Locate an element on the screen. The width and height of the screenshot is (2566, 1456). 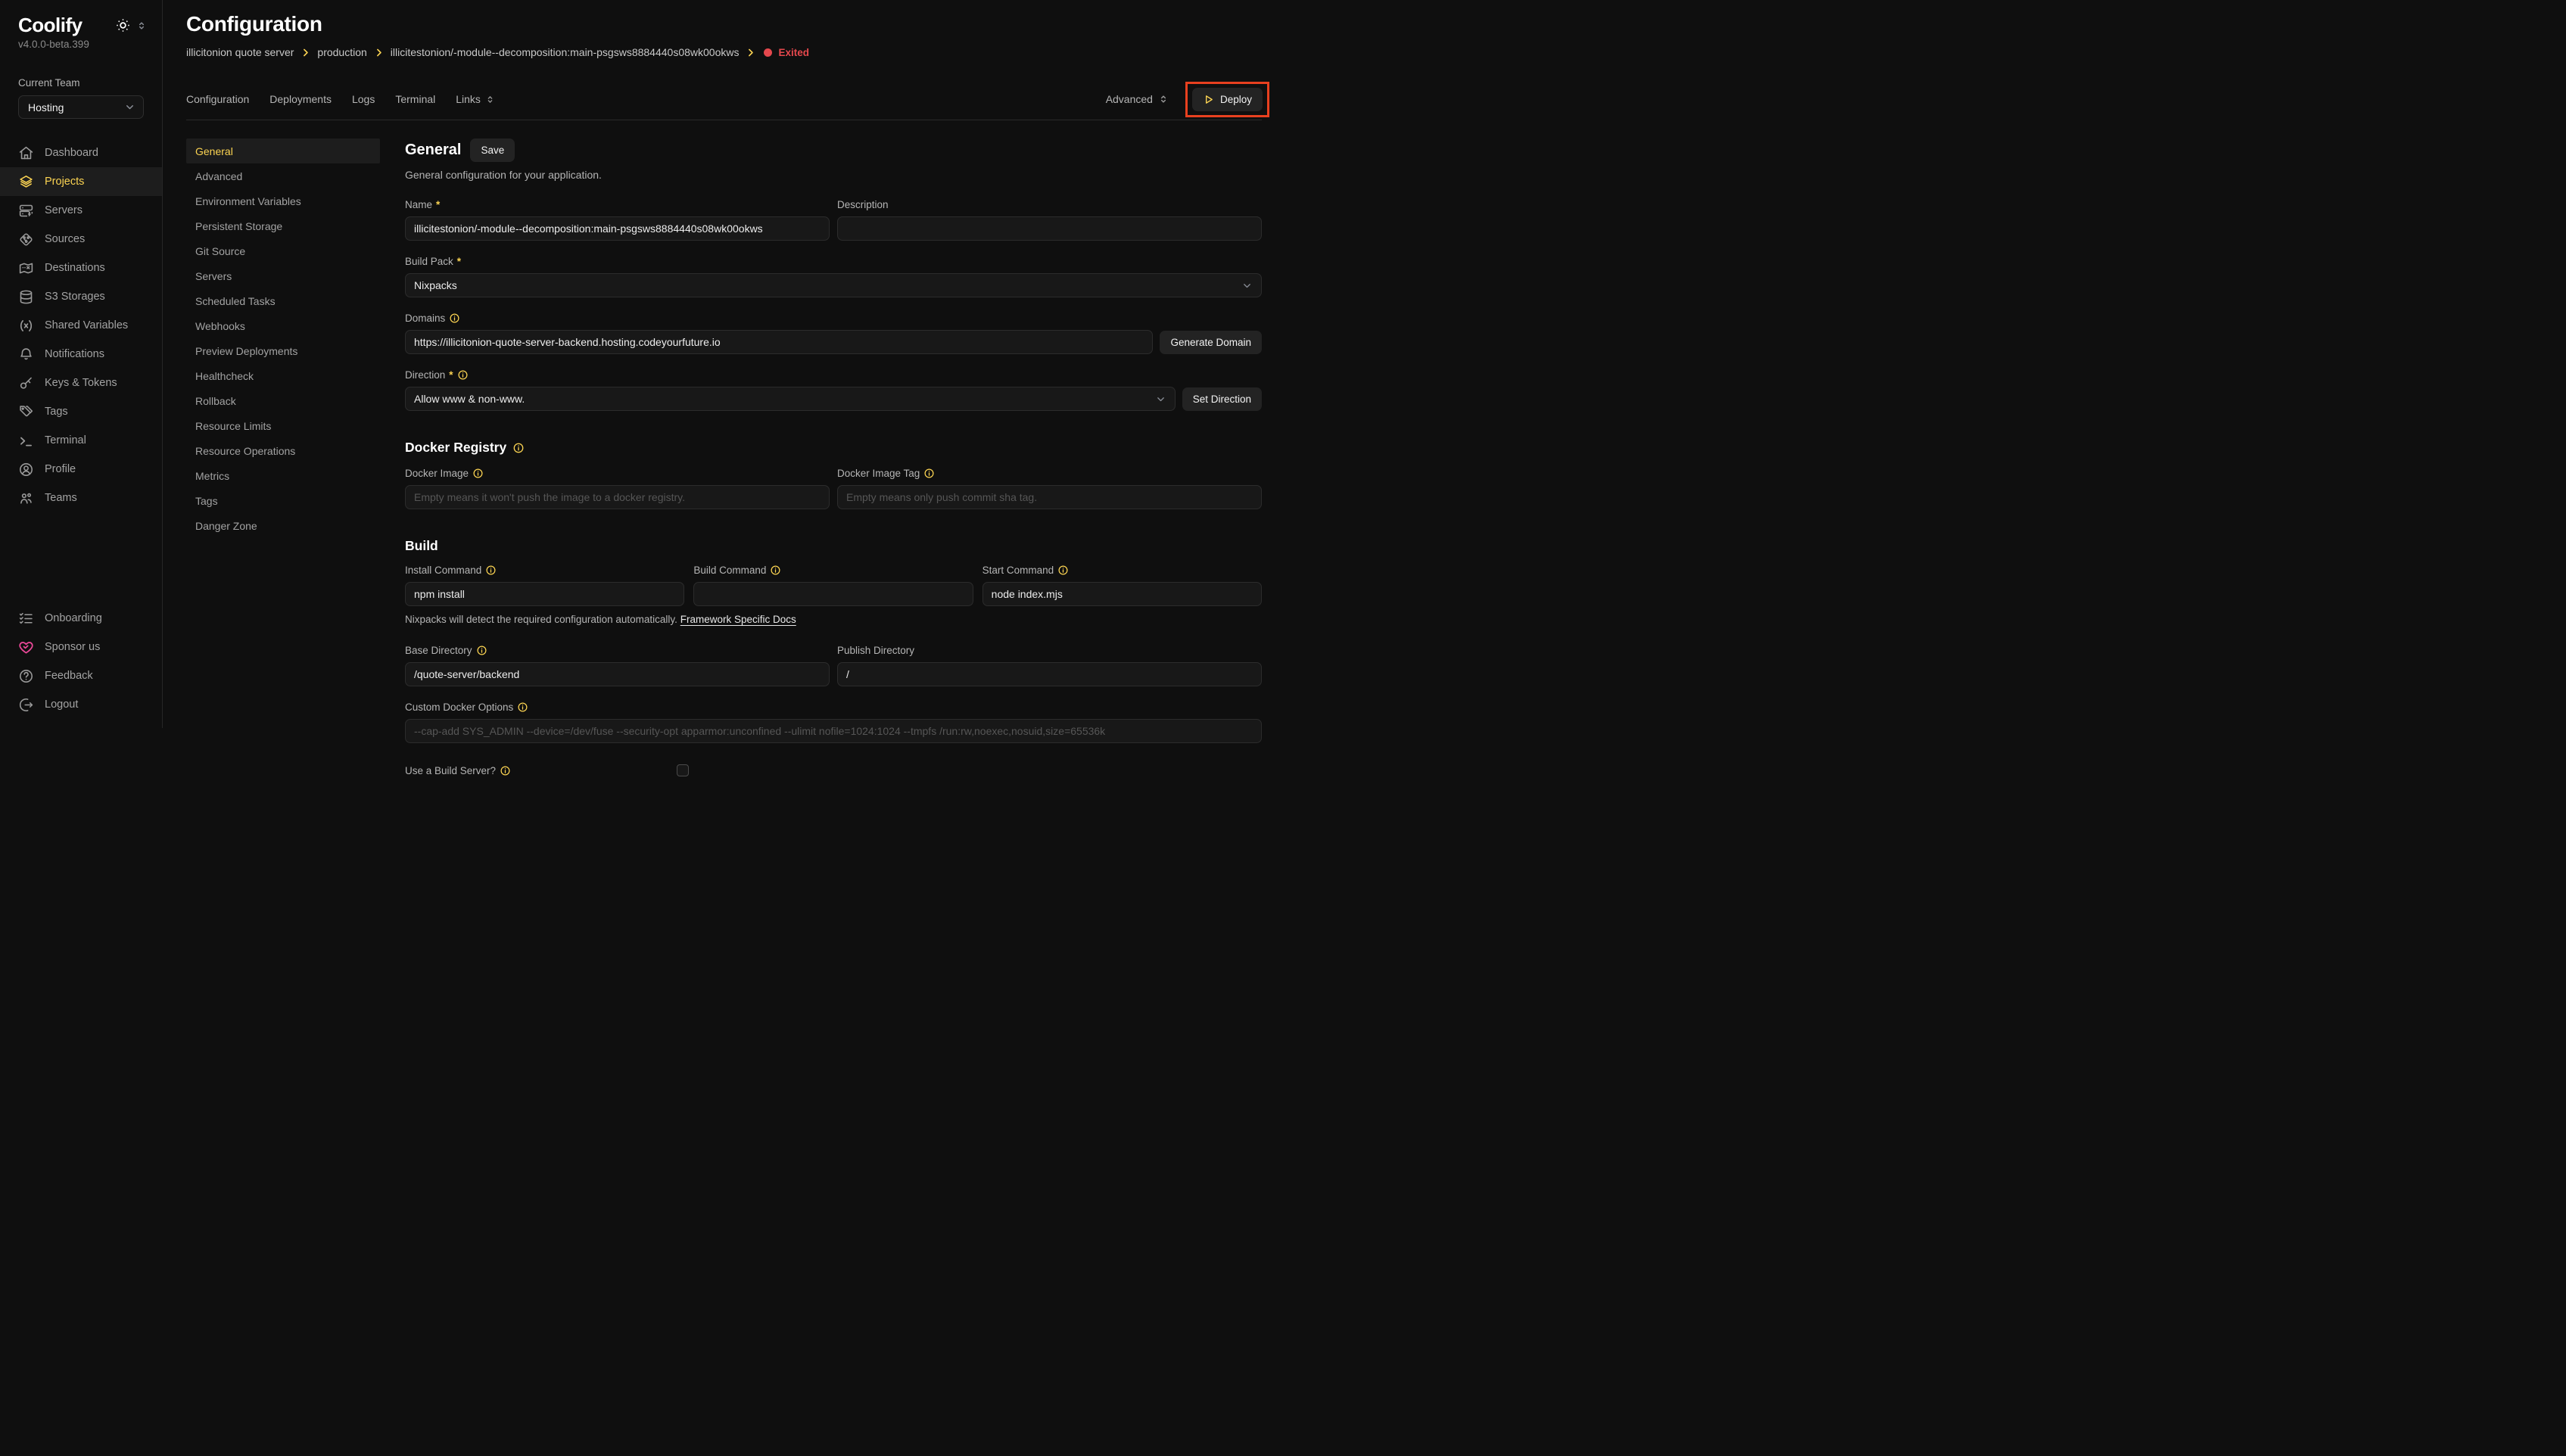
home-icon is located at coordinates (26, 153).